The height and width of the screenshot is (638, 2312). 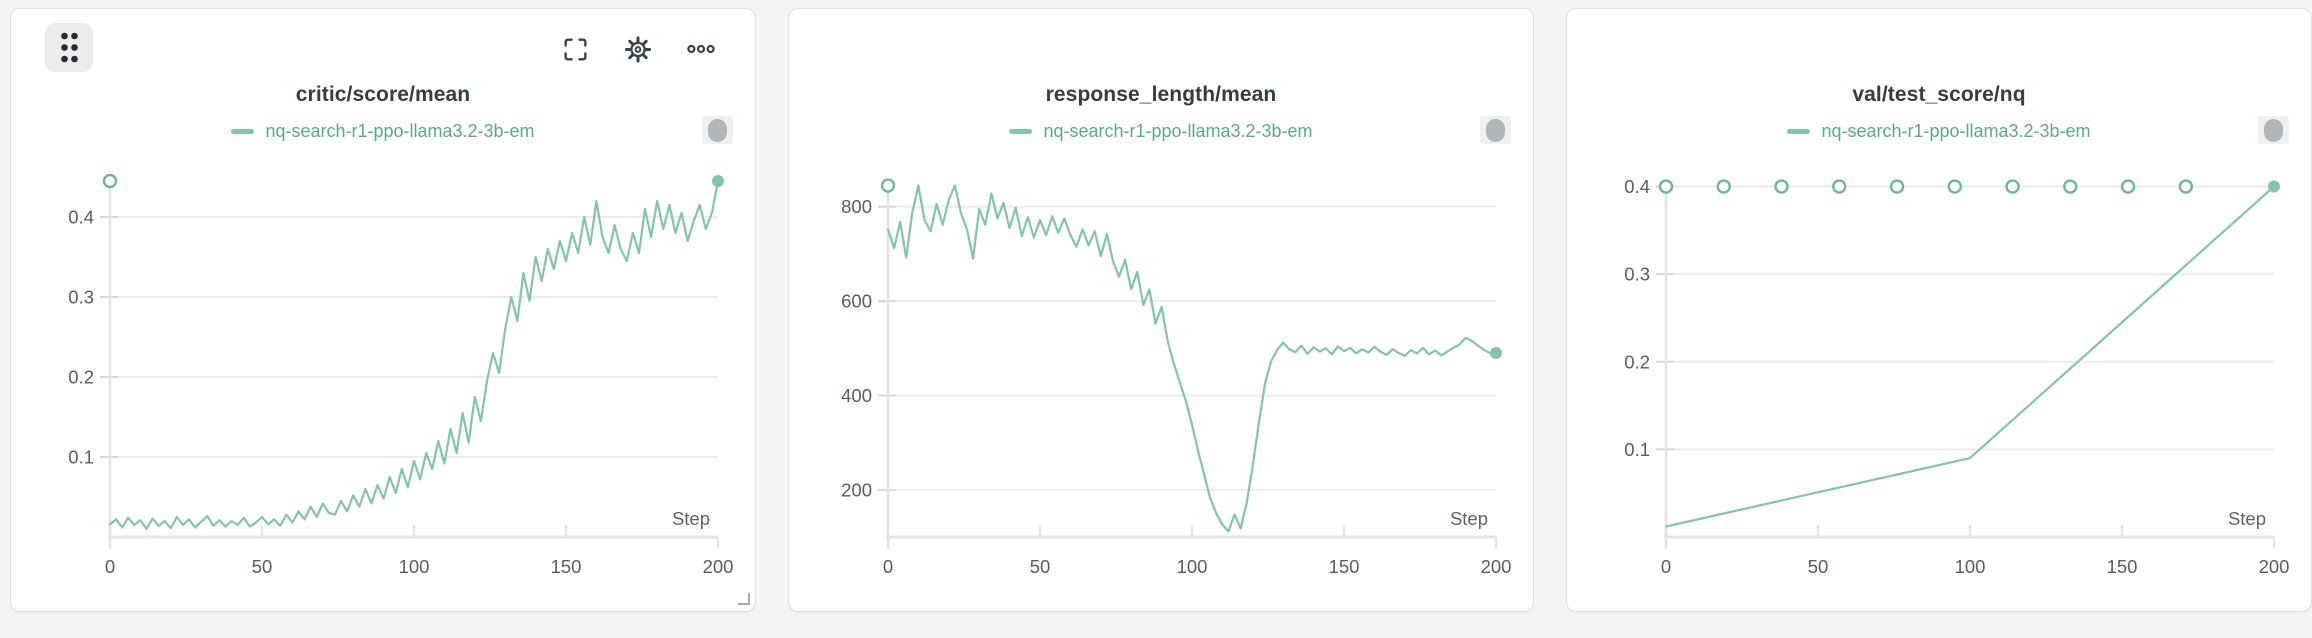 I want to click on y-tick-label: 400, so click(x=856, y=395).